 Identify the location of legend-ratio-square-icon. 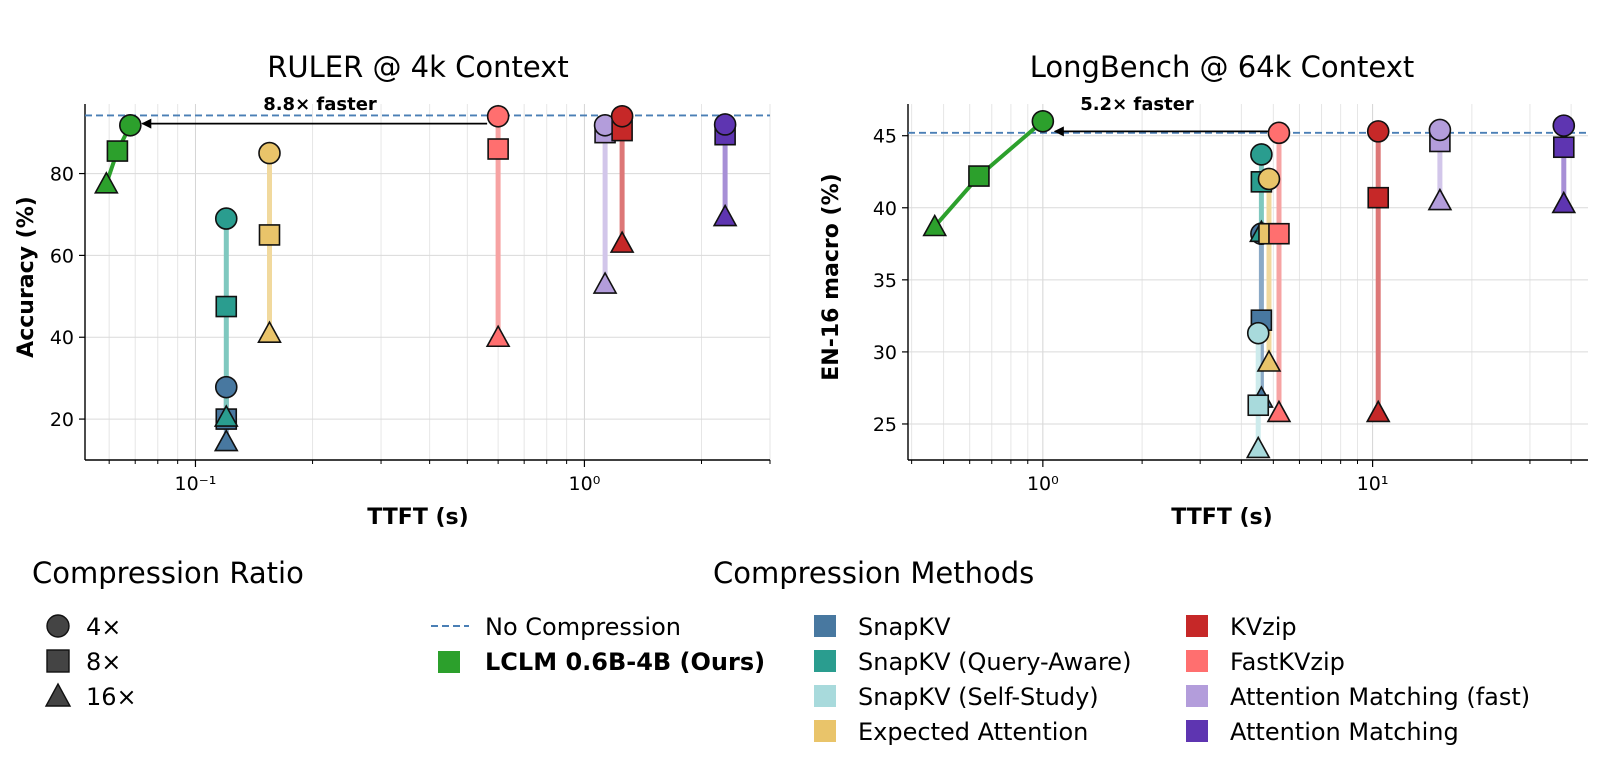
(58, 661).